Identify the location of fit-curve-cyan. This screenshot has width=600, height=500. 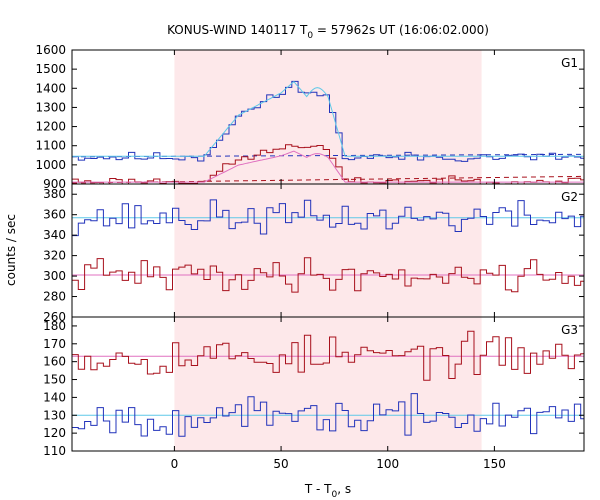
(328, 119).